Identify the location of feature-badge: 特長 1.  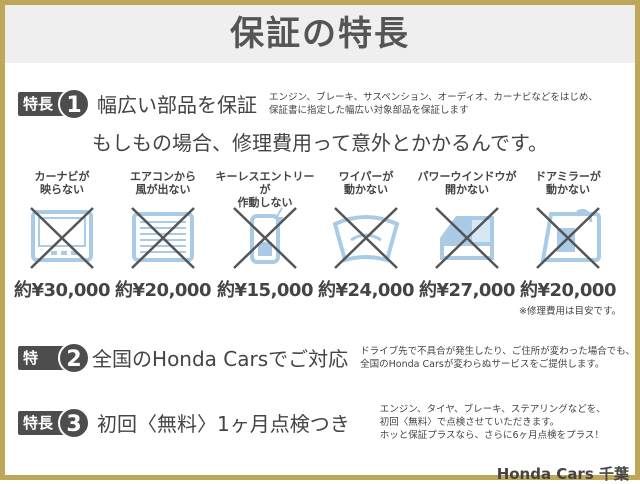
(54, 103).